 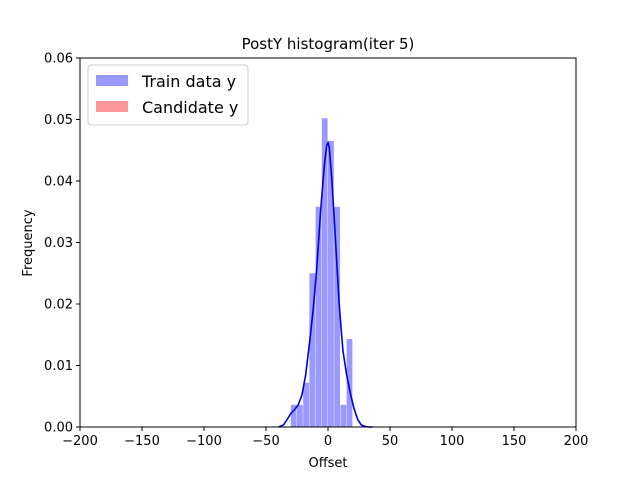 What do you see at coordinates (112, 80) in the screenshot?
I see `legend-swatch-train` at bounding box center [112, 80].